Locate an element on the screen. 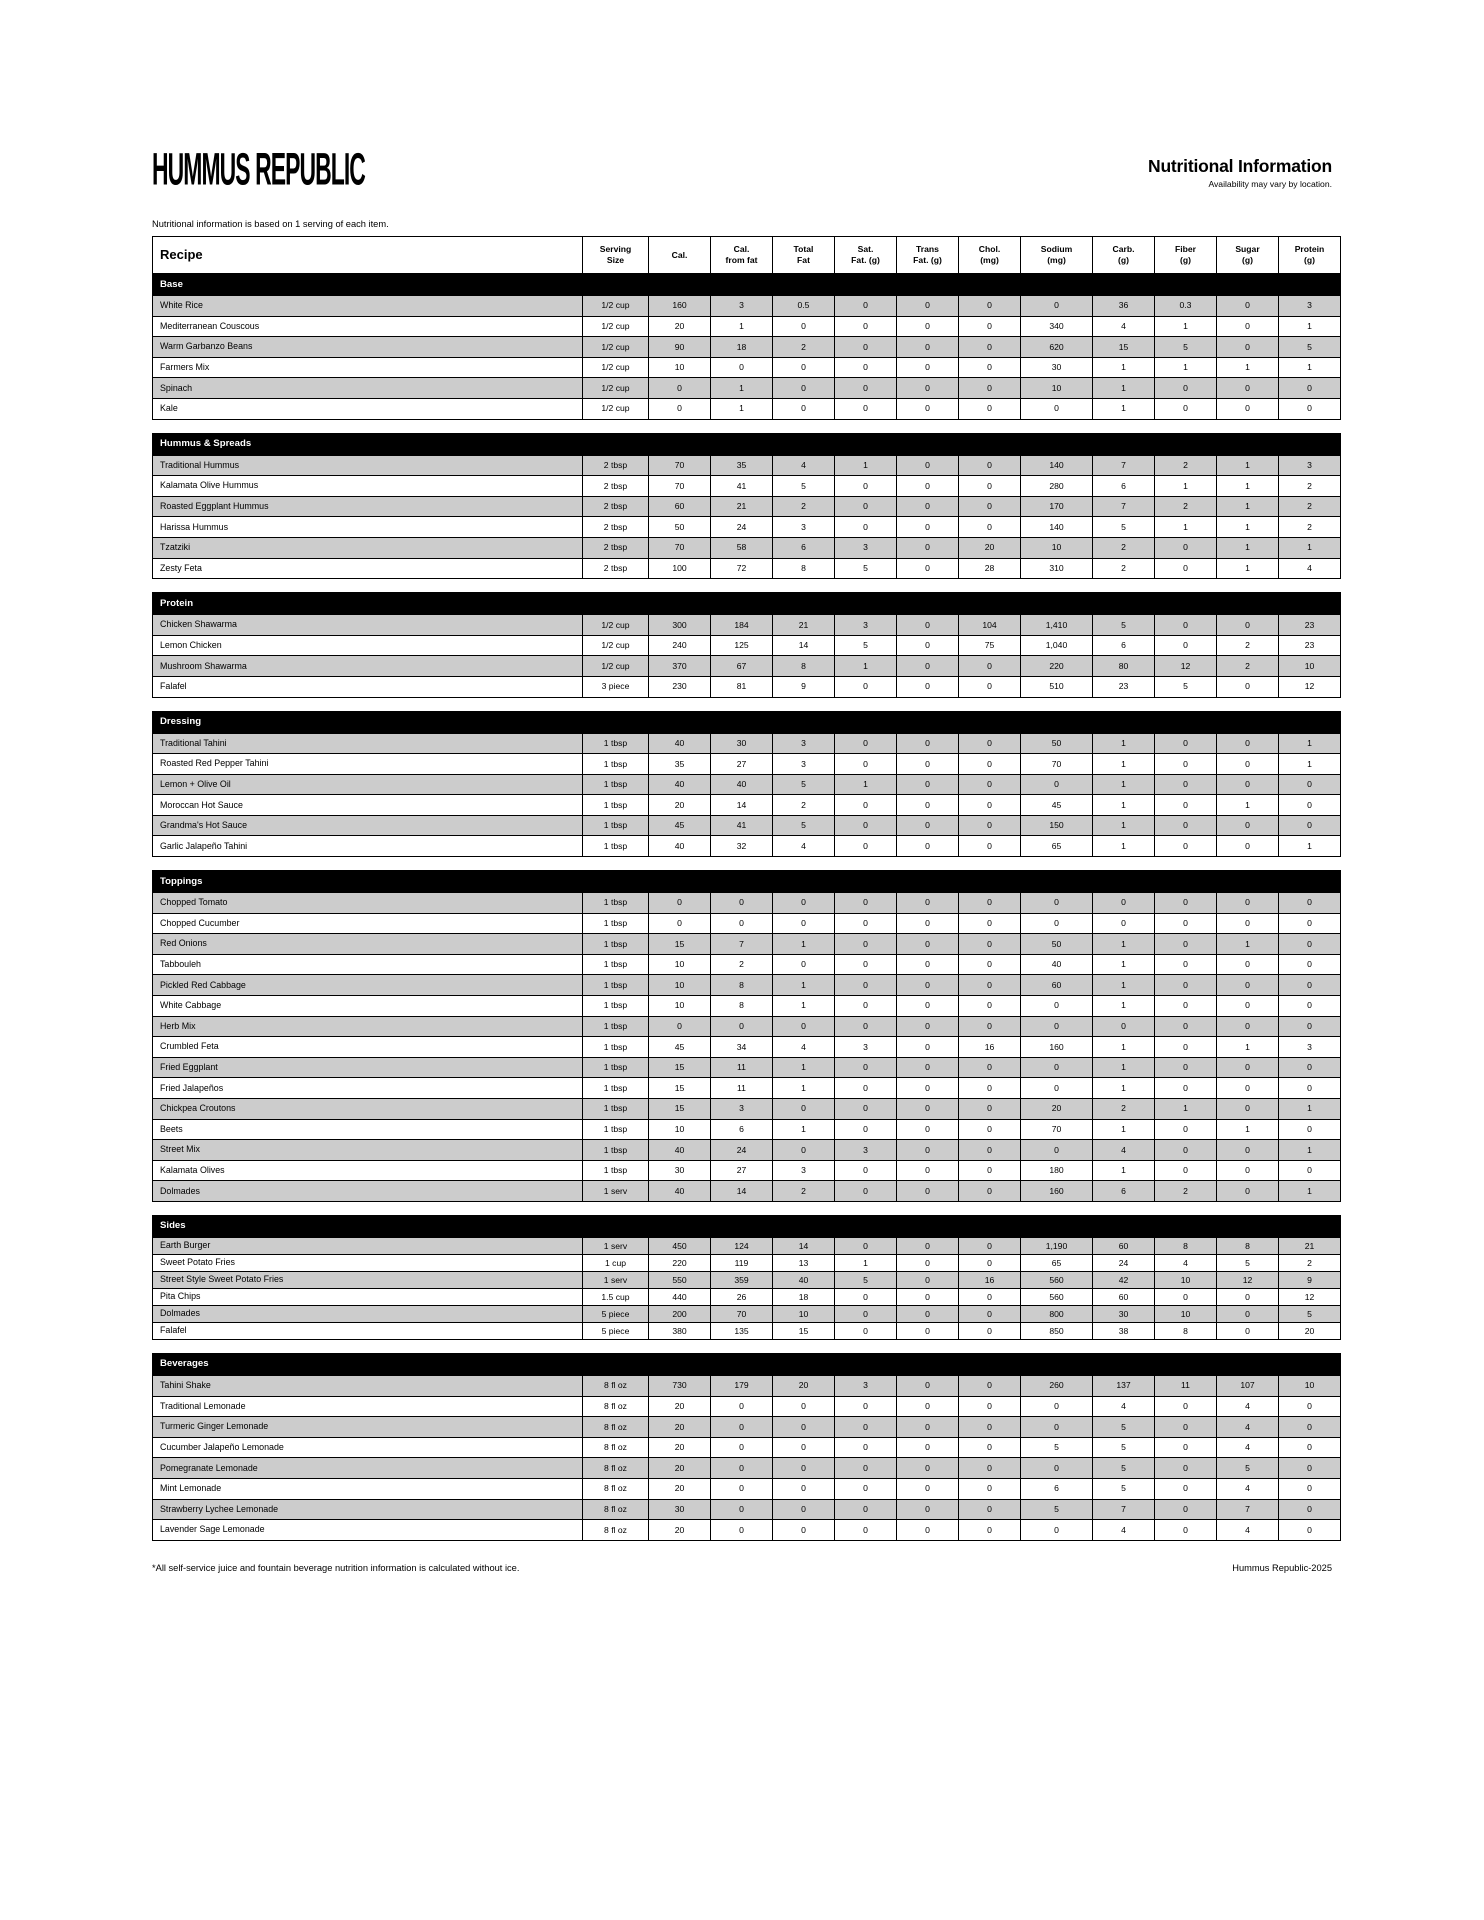 The image size is (1484, 1920). cell-sodium: 0 is located at coordinates (1056, 408).